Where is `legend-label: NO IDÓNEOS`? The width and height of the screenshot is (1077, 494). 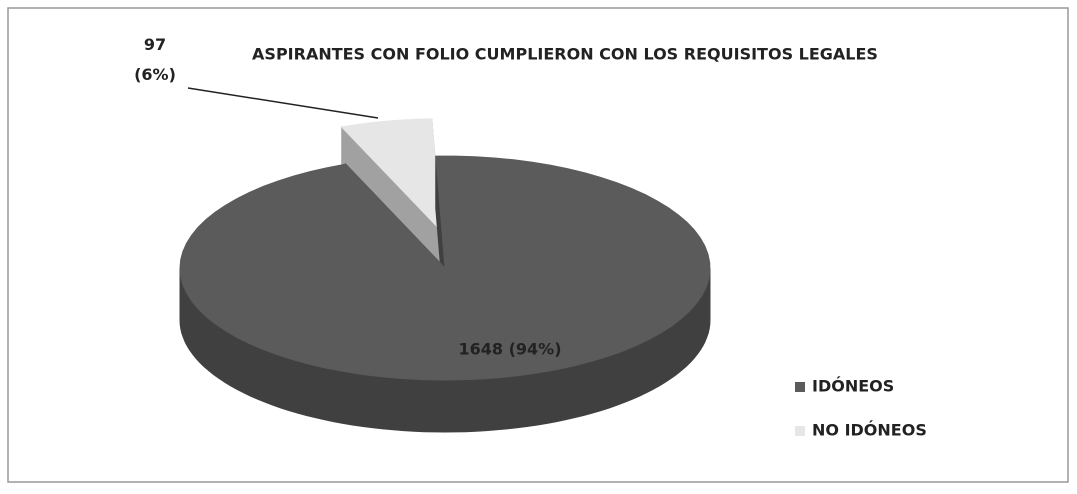
legend-label: NO IDÓNEOS is located at coordinates (869, 430).